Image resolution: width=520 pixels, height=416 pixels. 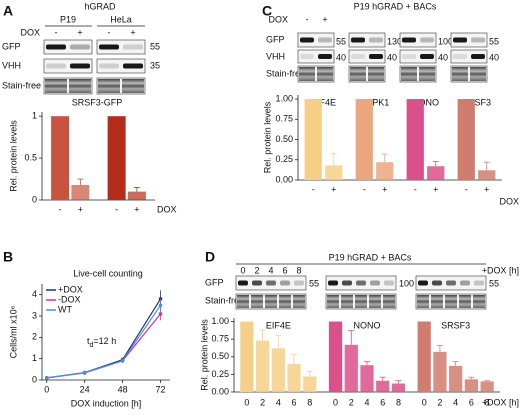 I want to click on mw-marker: 35, so click(x=155, y=65).